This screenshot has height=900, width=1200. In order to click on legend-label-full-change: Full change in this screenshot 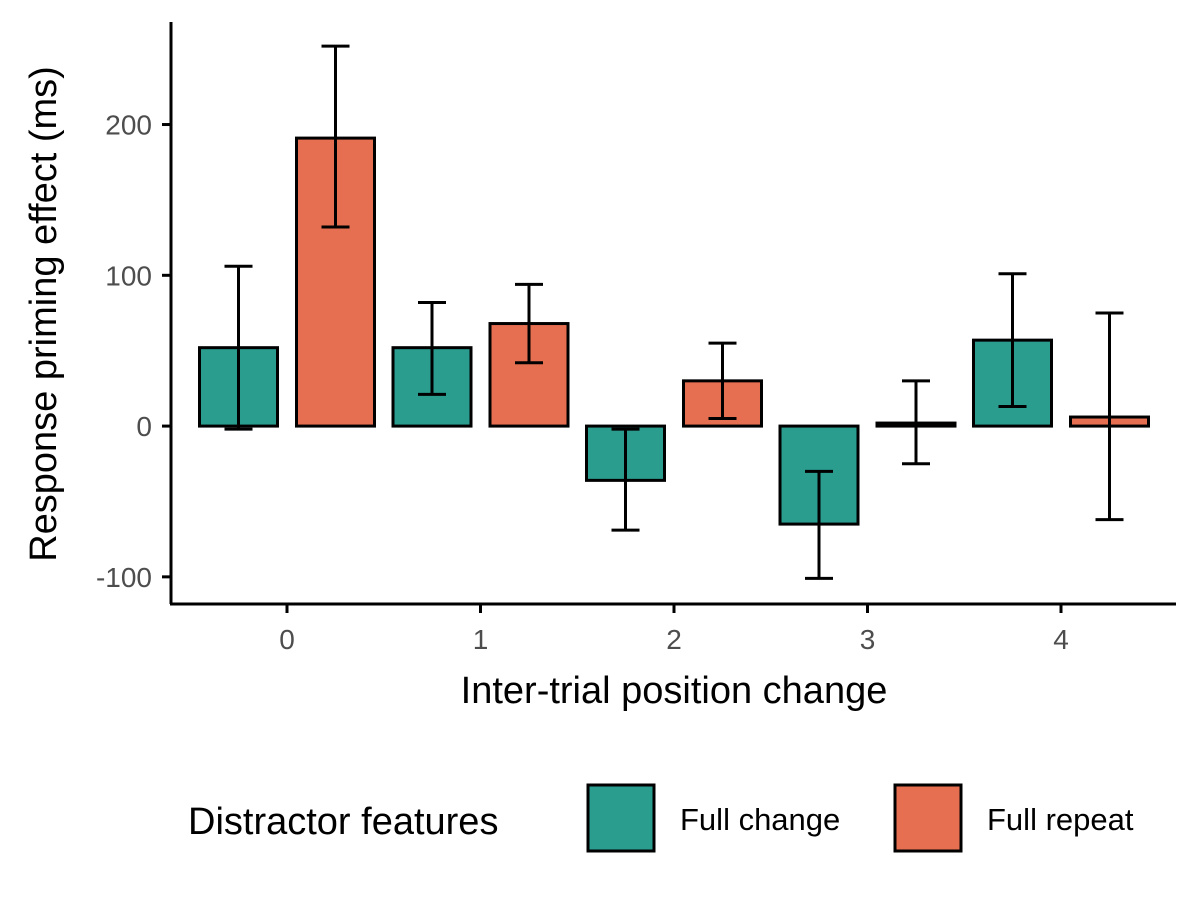, I will do `click(760, 819)`.